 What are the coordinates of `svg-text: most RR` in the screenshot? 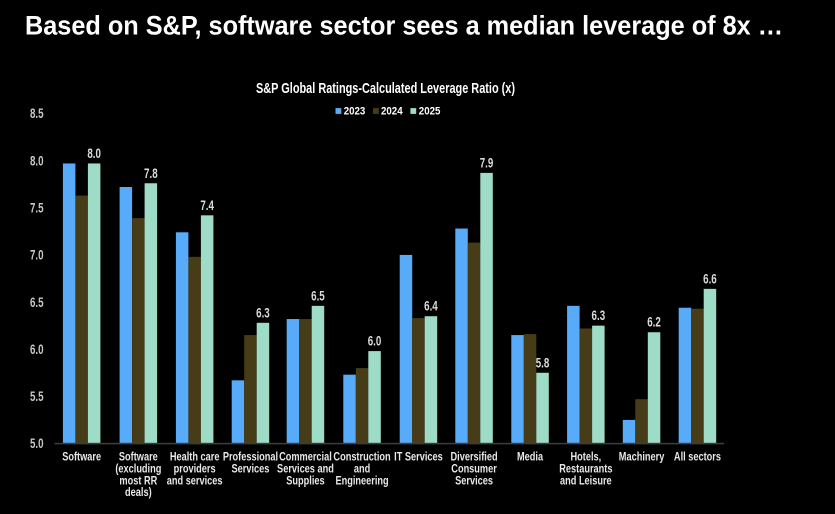 It's located at (138, 480).